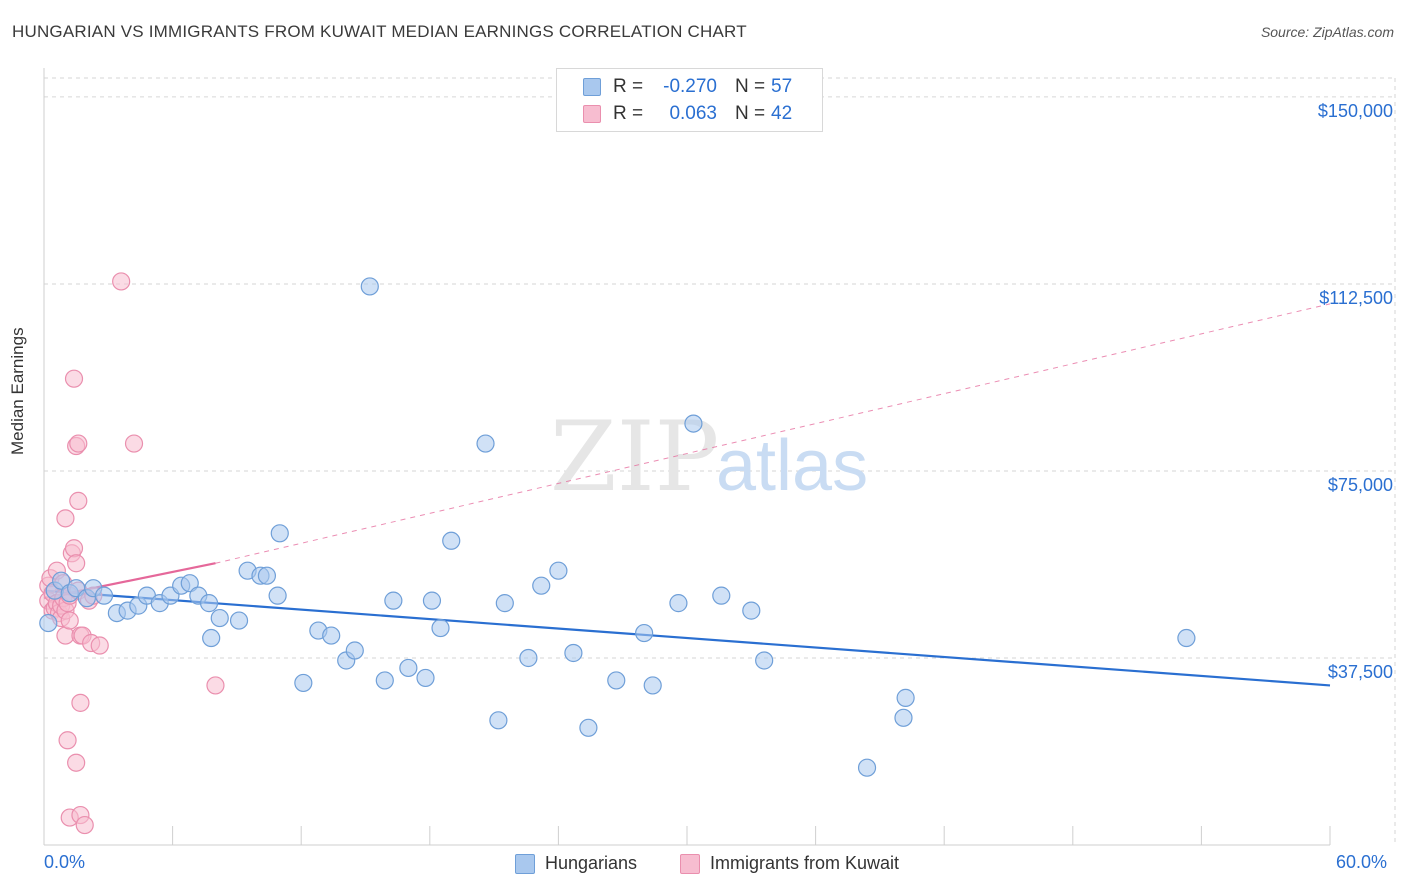 This screenshot has height=892, width=1406. Describe the element at coordinates (792, 466) in the screenshot. I see `watermark-atlas: atlas` at that location.